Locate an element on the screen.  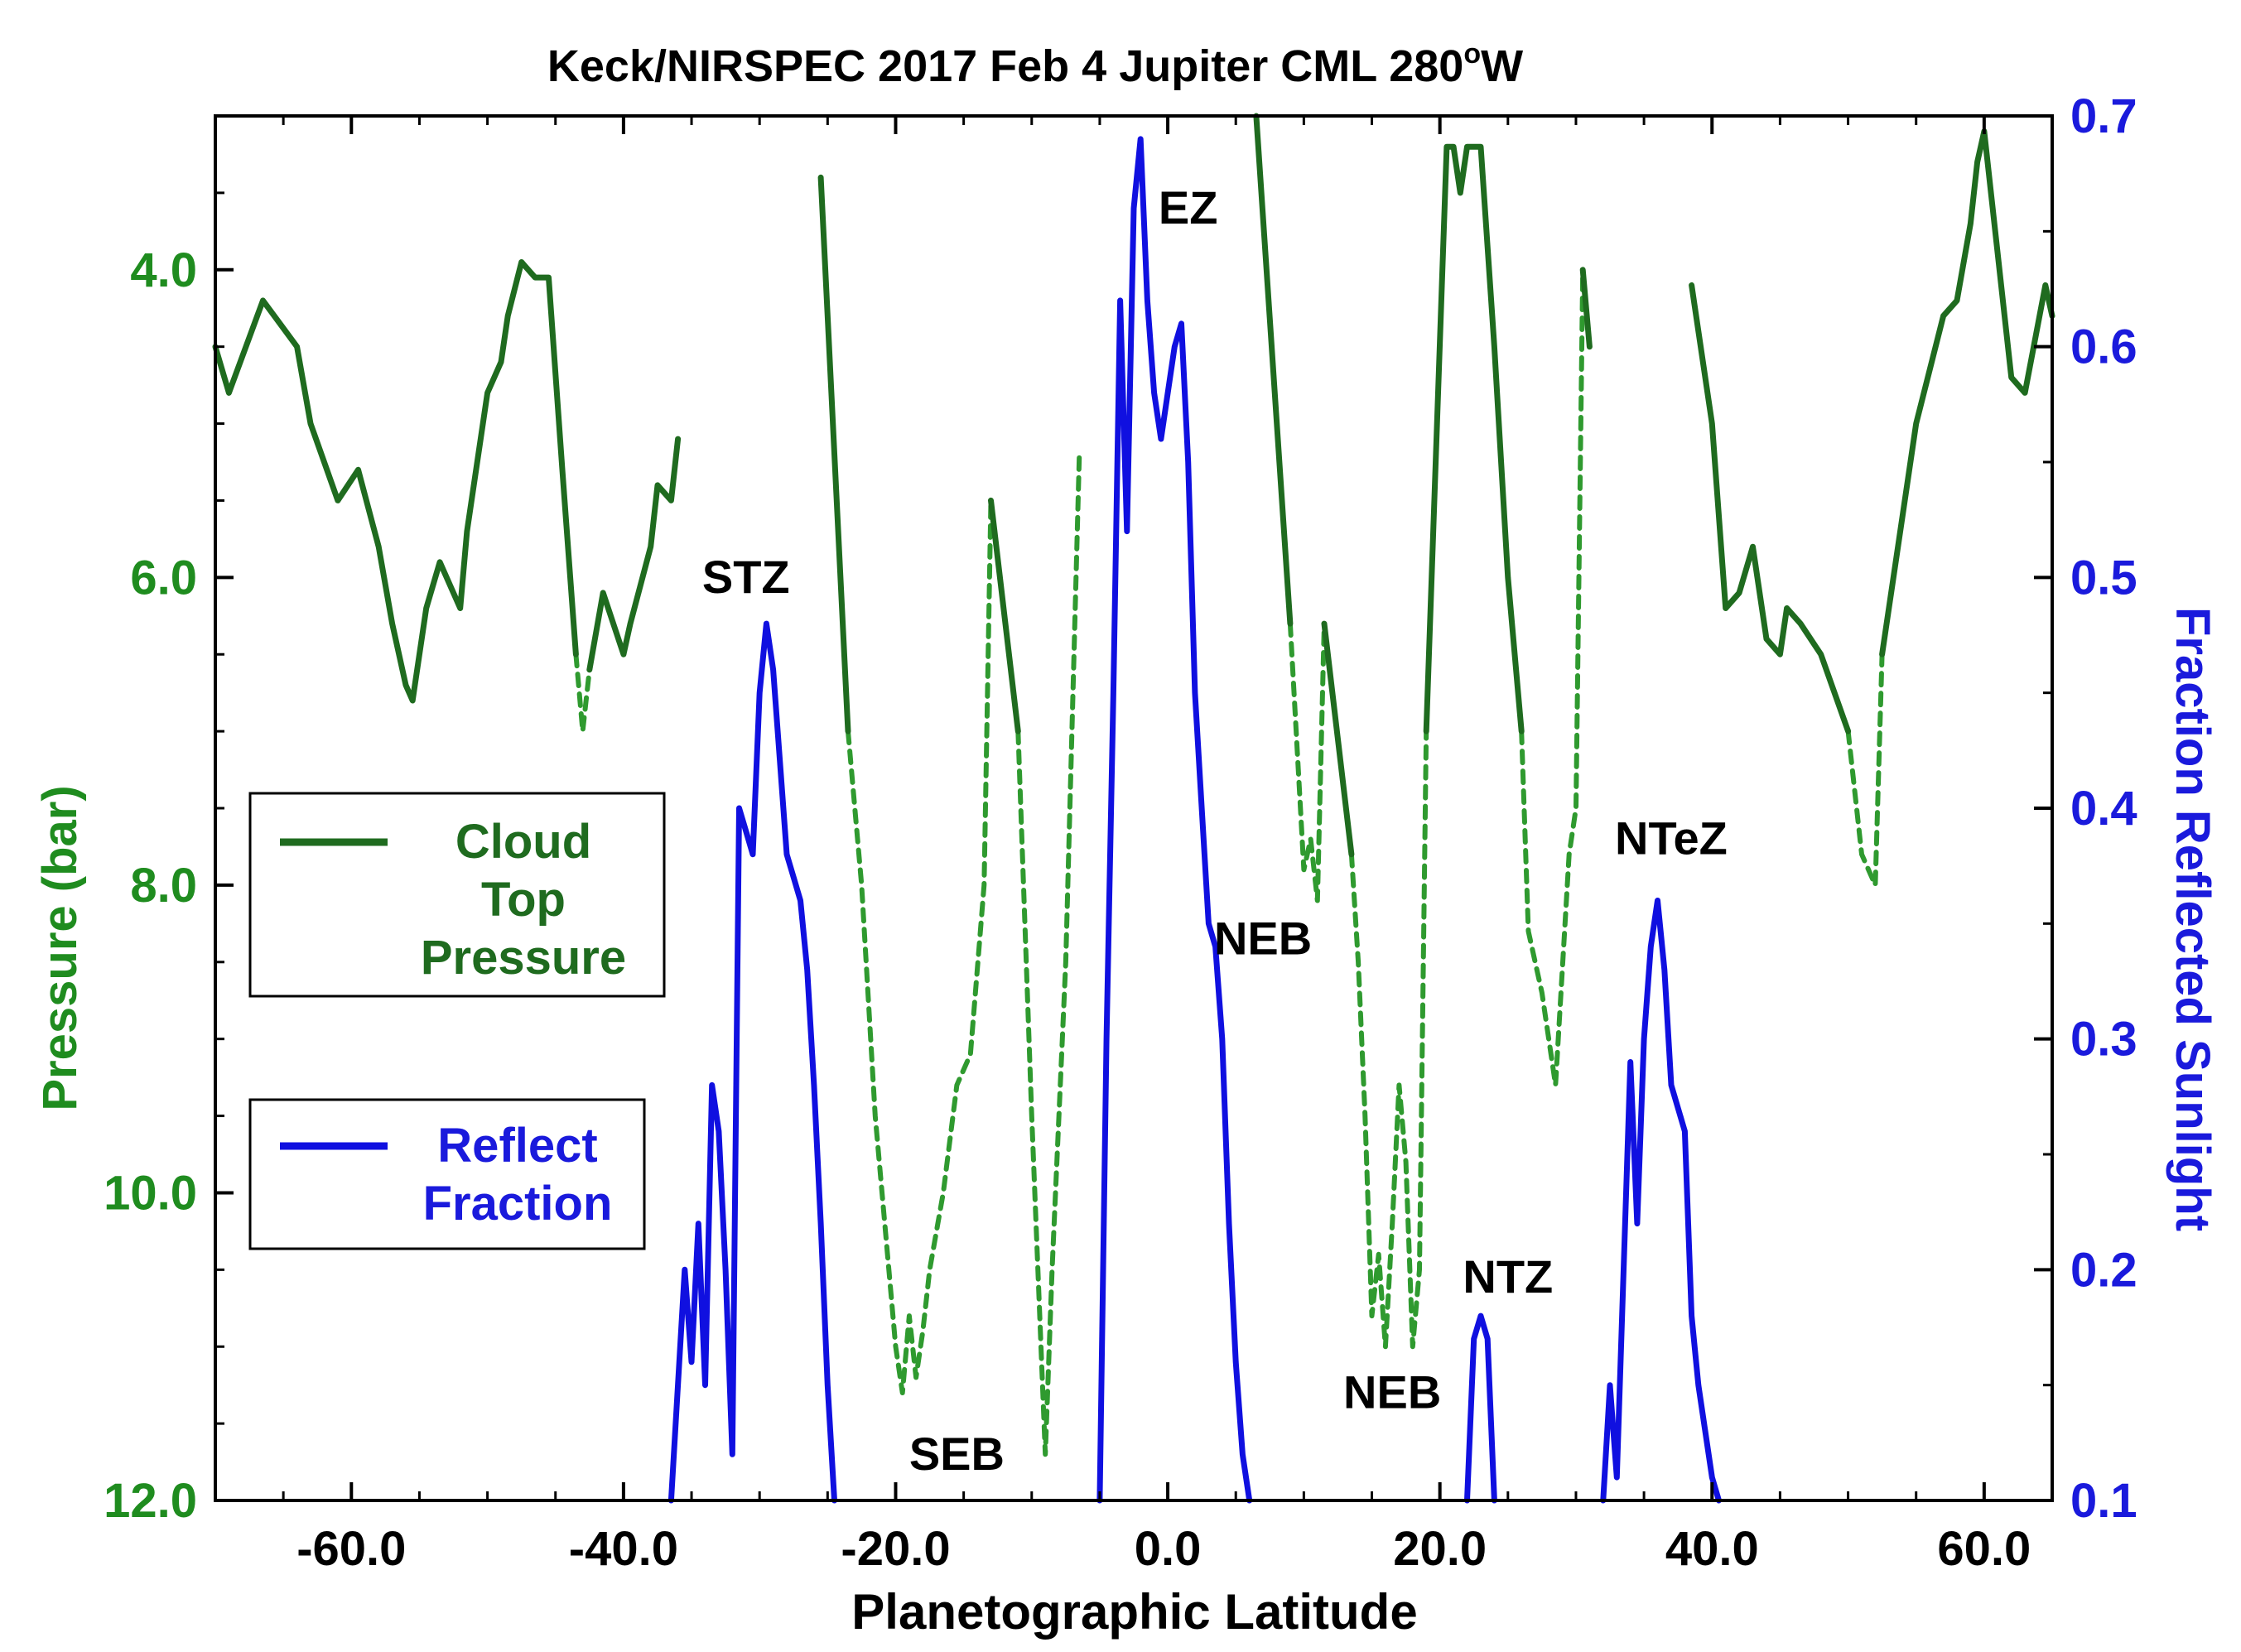
left-tick-label: 6.0 is located at coordinates (163, 577).